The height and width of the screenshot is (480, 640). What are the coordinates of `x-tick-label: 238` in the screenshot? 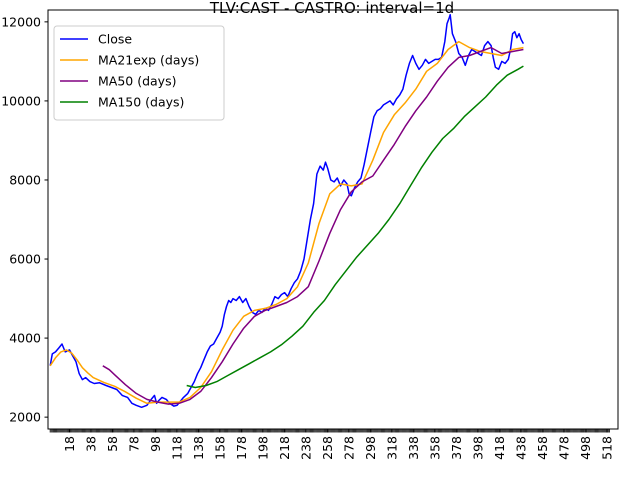 It's located at (306, 448).